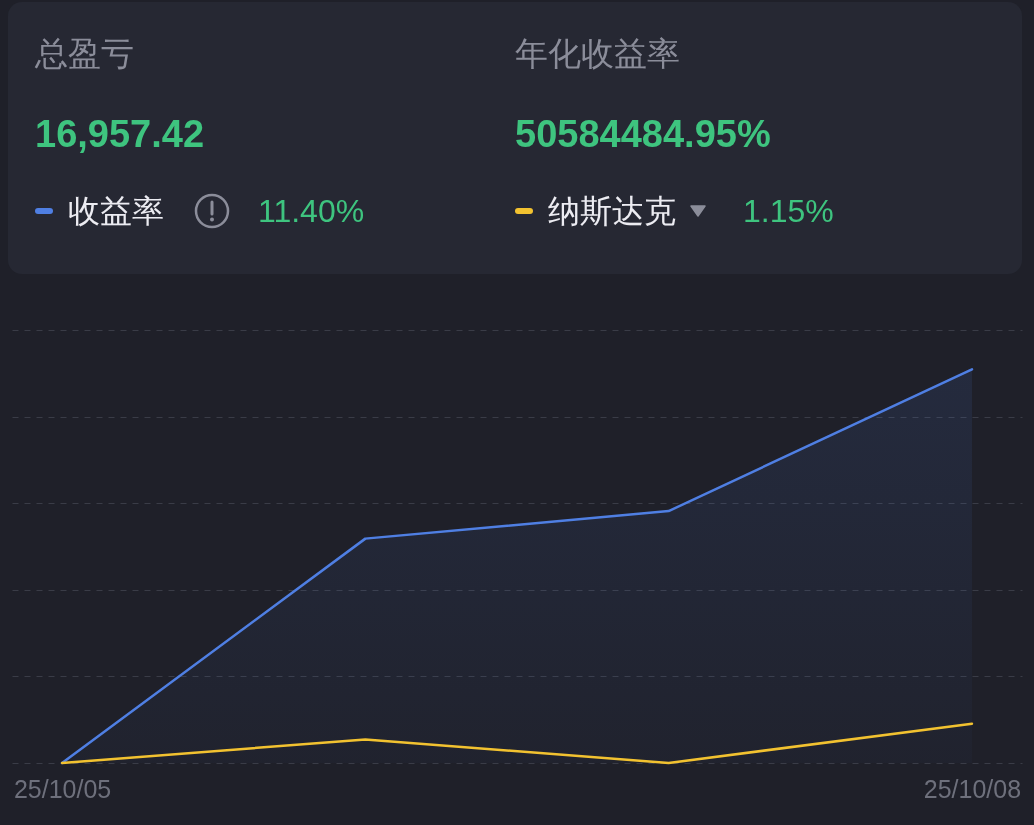  Describe the element at coordinates (120, 134) in the screenshot. I see `text: 16,957.42` at that location.